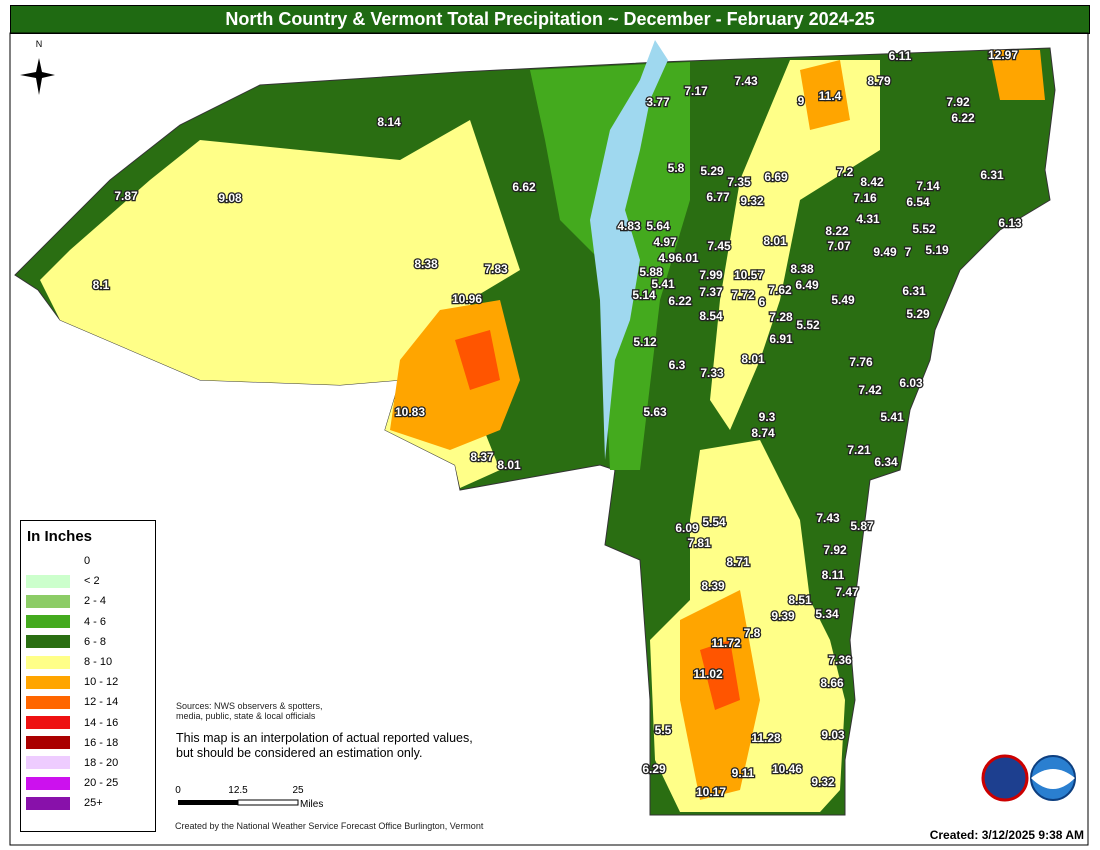 The width and height of the screenshot is (1100, 850). Describe the element at coordinates (833, 735) in the screenshot. I see `station-value: 9.03` at that location.